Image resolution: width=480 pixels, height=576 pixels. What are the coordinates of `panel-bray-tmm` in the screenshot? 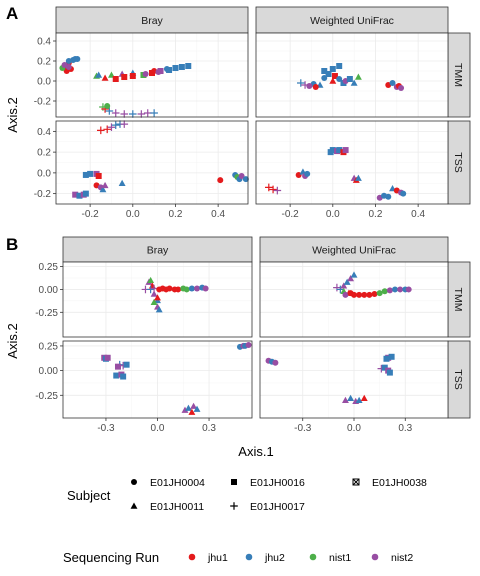 It's located at (152, 75).